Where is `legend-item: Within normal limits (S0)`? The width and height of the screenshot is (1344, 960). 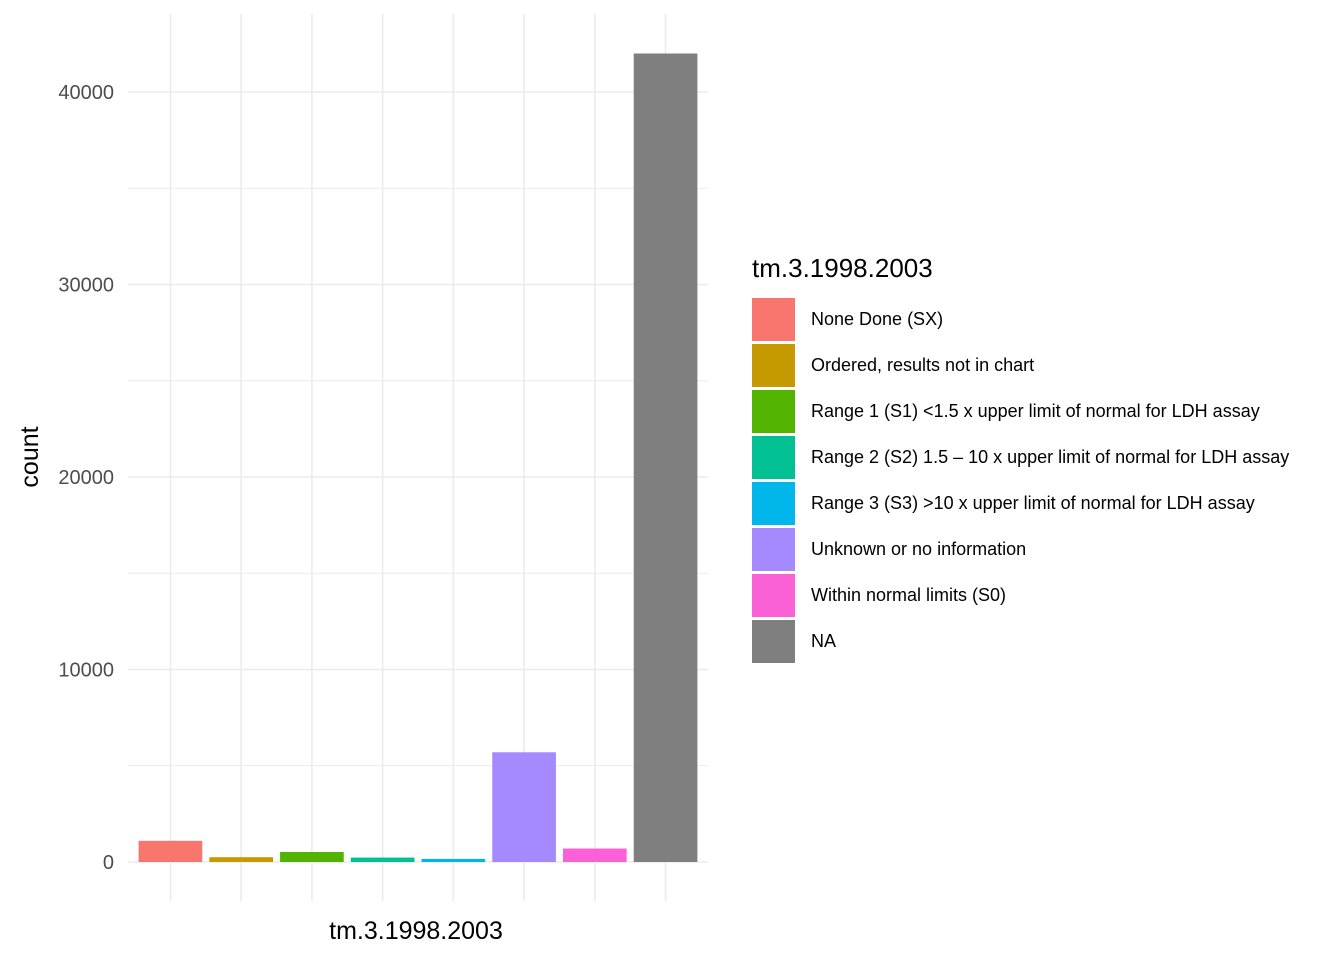
legend-item: Within normal limits (S0) is located at coordinates (1020, 595).